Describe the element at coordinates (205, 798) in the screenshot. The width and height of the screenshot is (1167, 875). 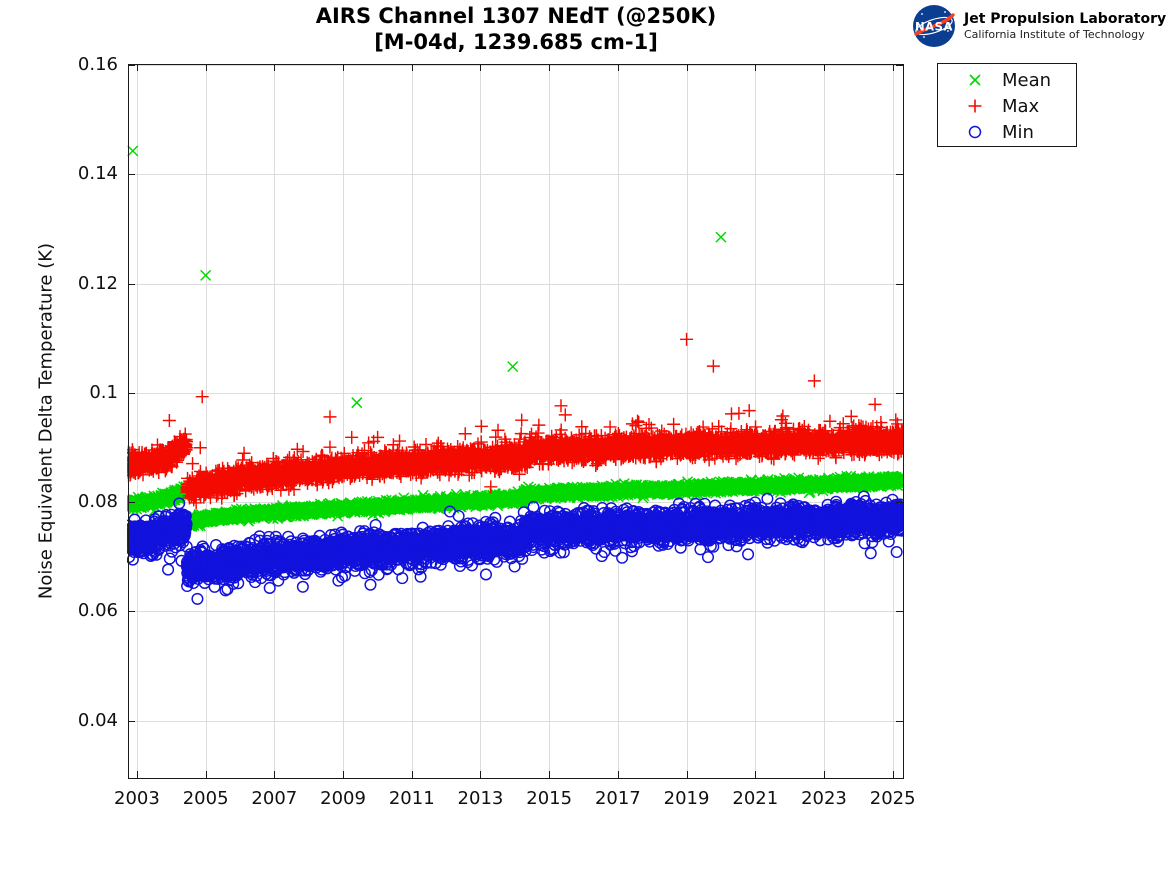
I see `x-tick-label: 2005` at that location.